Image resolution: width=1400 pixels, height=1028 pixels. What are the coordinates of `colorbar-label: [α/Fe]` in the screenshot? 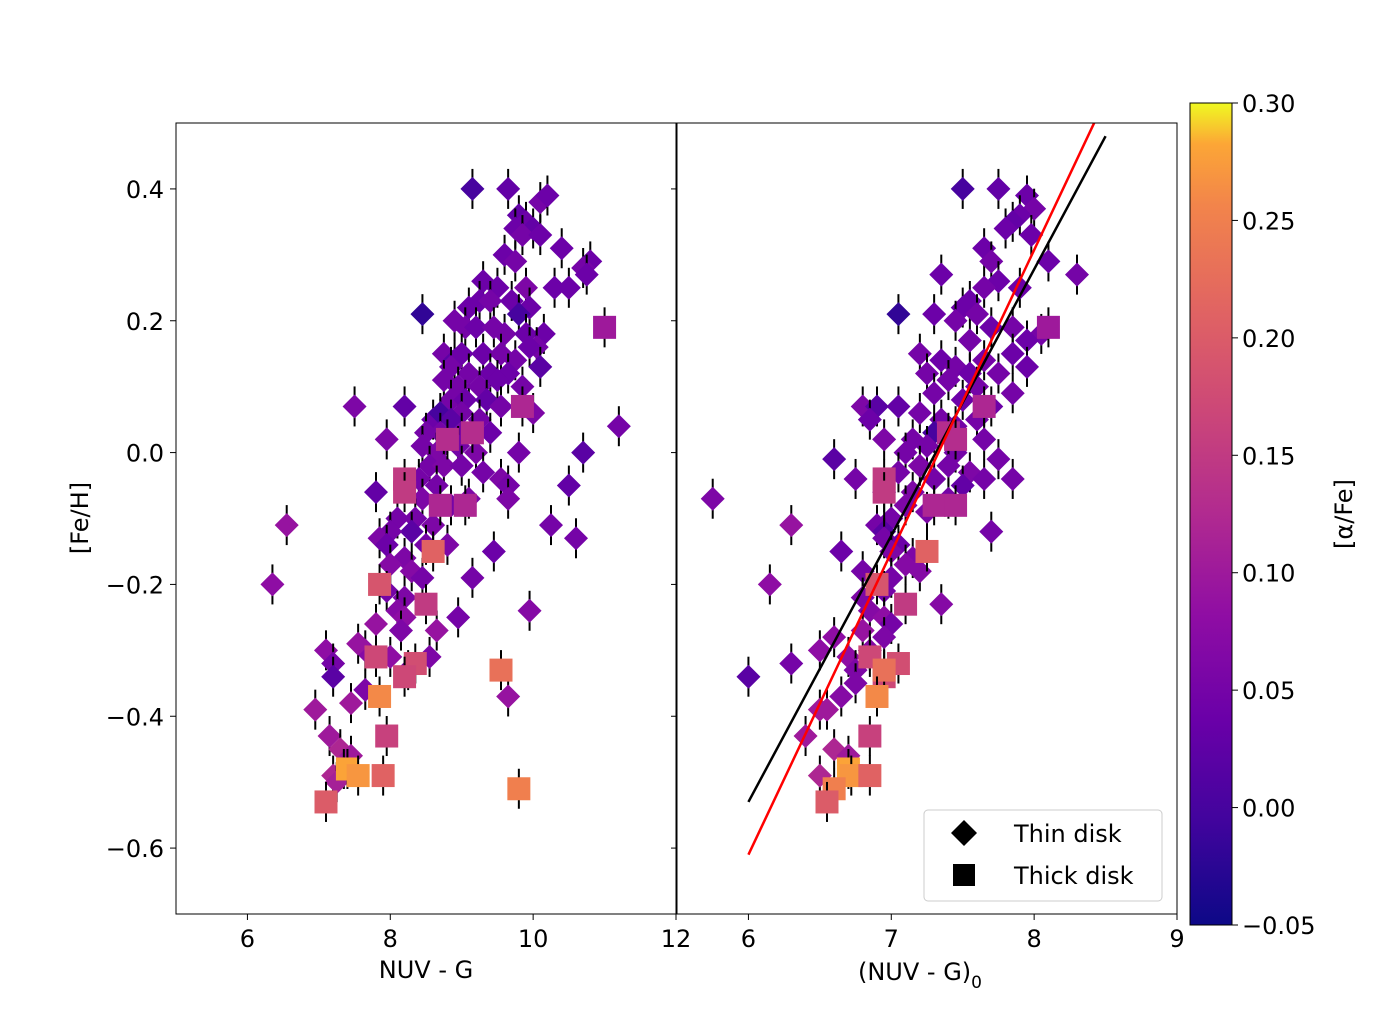 It's located at (1344, 514).